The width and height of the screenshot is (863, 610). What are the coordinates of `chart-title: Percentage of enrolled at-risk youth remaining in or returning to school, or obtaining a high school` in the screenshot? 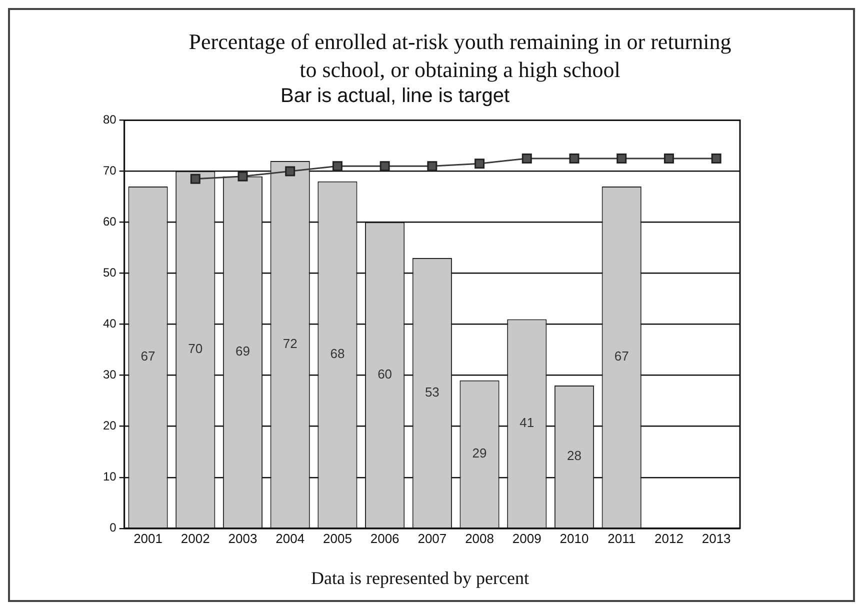 It's located at (460, 56).